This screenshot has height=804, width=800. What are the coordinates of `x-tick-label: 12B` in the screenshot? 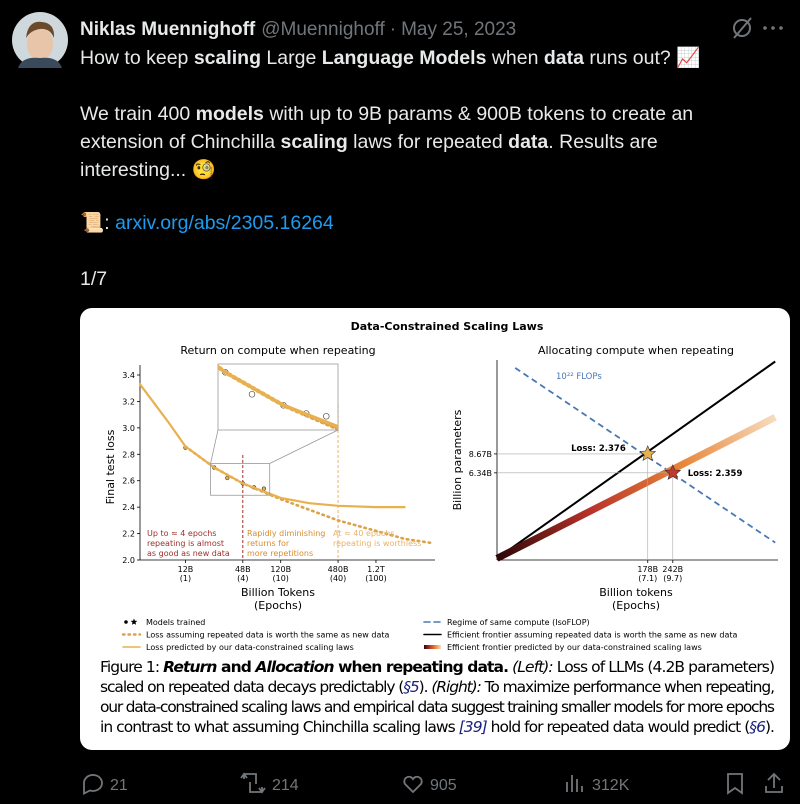 It's located at (186, 569).